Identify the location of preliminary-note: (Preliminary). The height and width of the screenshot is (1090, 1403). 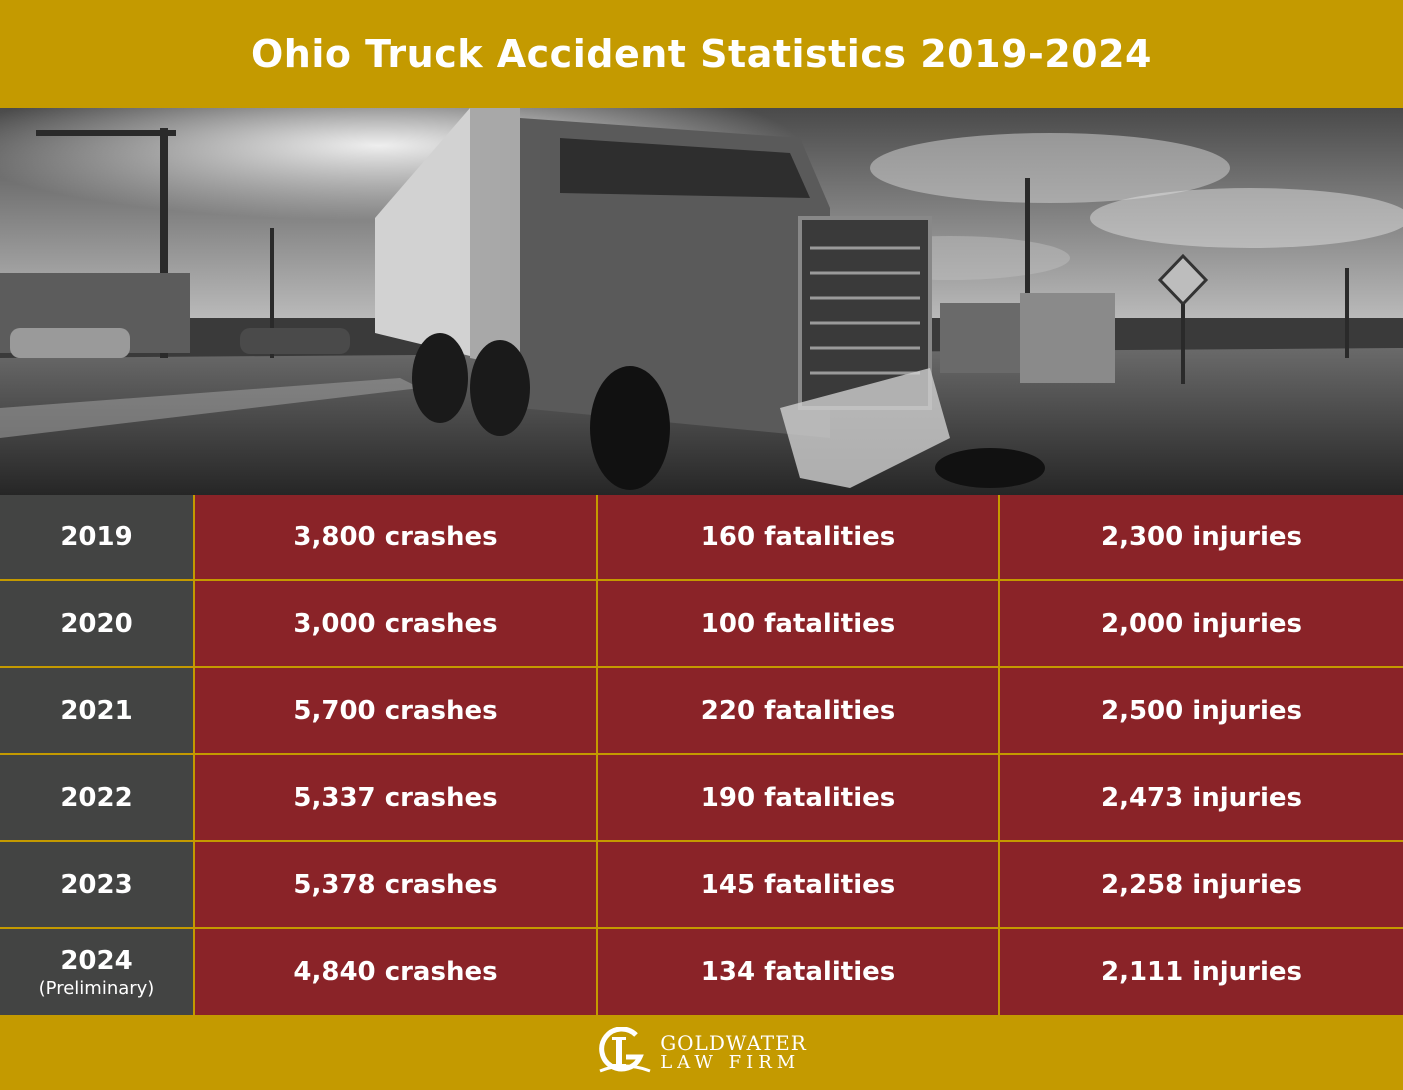
(96, 988).